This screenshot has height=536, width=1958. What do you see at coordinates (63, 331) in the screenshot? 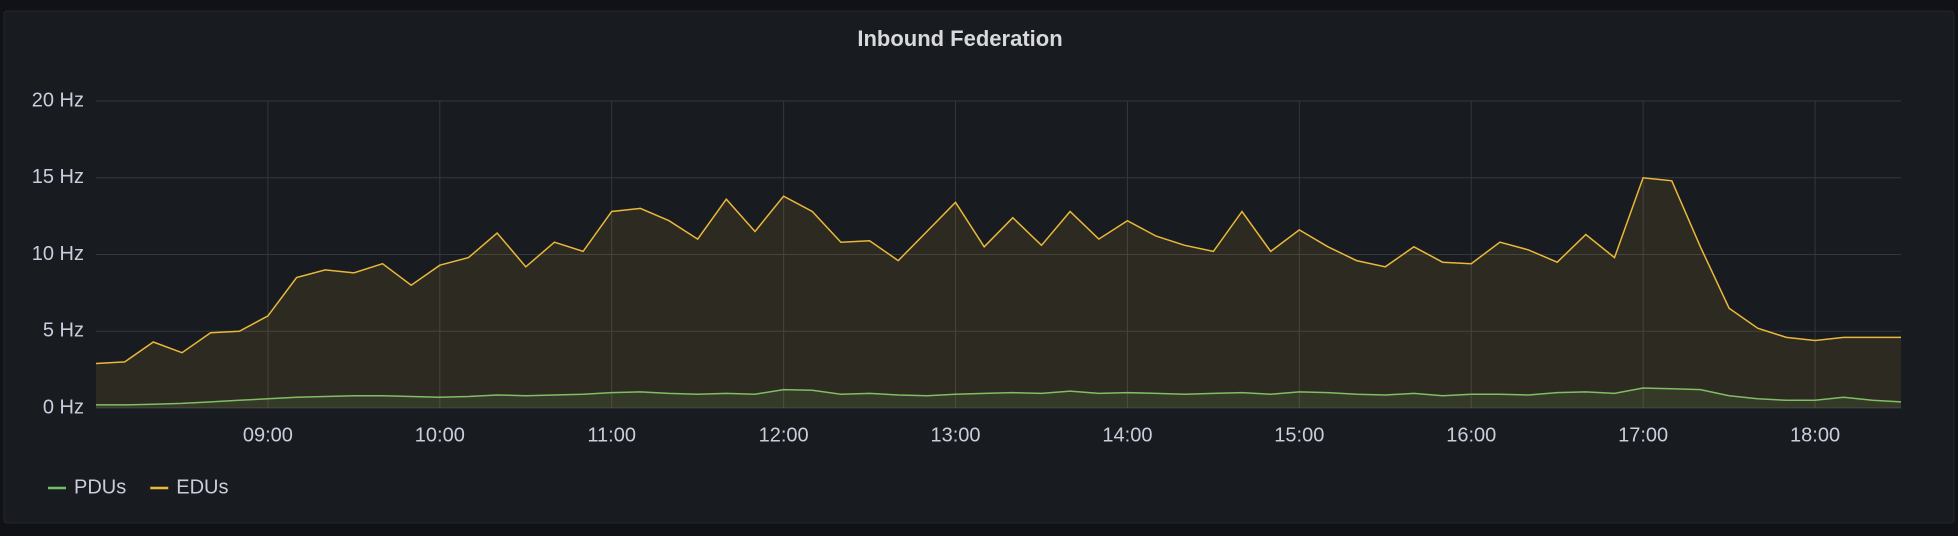
I see `y-tick-label: 5 Hz` at bounding box center [63, 331].